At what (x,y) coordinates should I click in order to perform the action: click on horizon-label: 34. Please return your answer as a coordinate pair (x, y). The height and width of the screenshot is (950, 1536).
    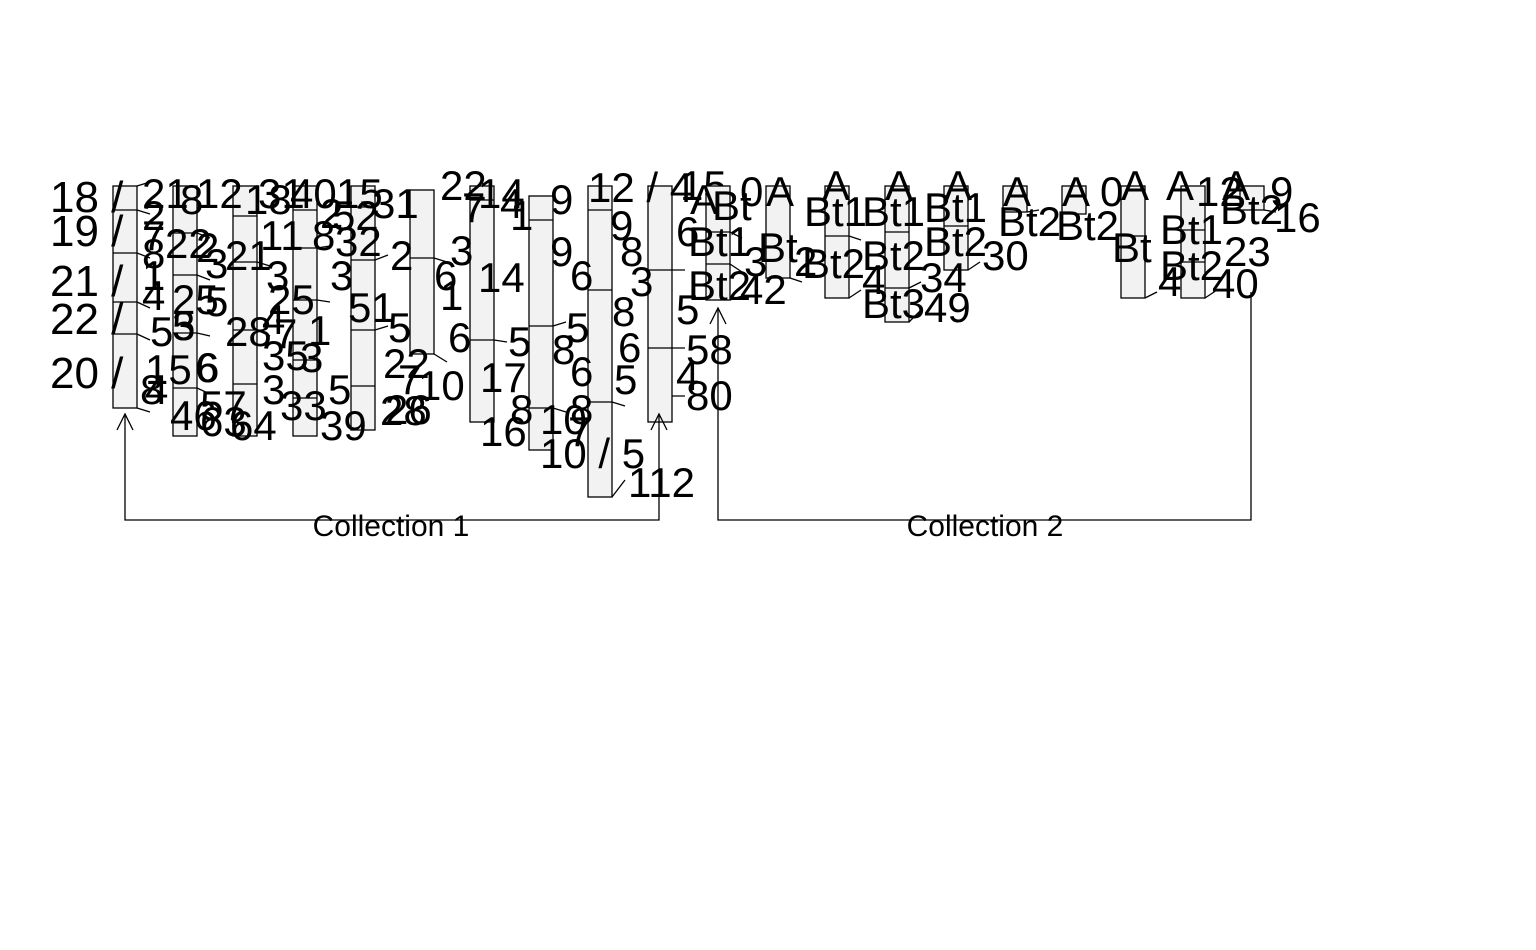
    Looking at the image, I should click on (943, 277).